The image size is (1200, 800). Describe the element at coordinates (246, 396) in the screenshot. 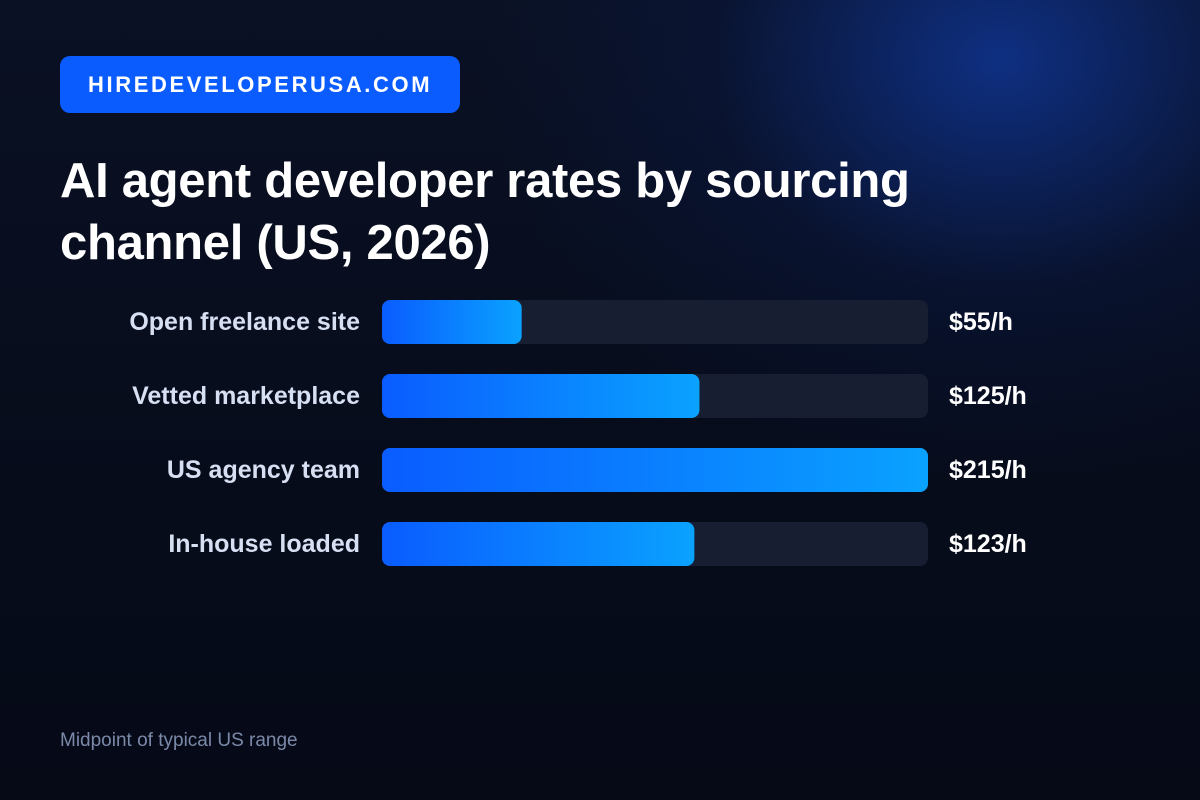

I see `category-label: Vetted marketplace` at that location.